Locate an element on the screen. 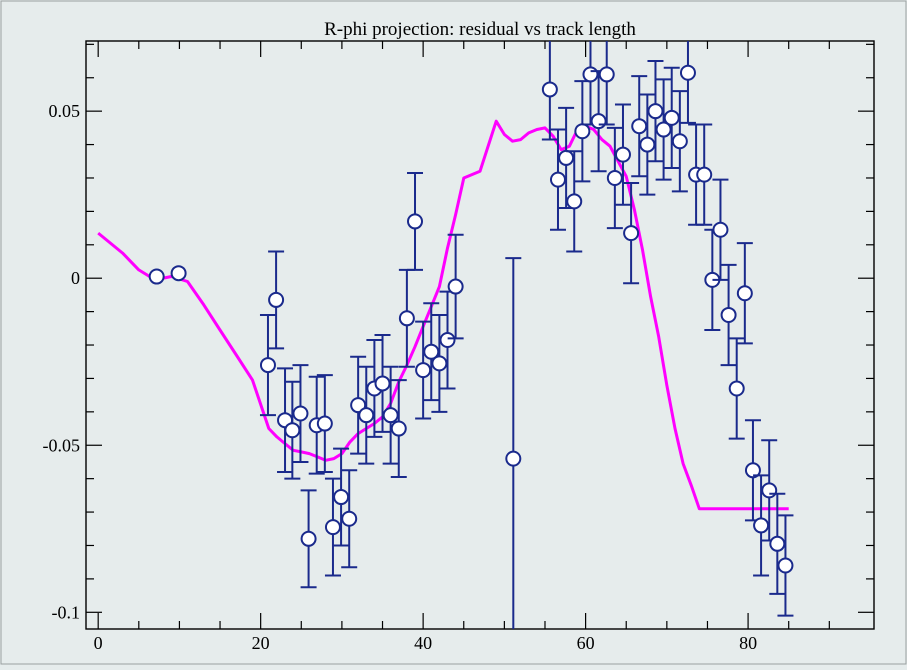 The image size is (907, 670). y-tick-label: 0.05 is located at coordinates (65, 111).